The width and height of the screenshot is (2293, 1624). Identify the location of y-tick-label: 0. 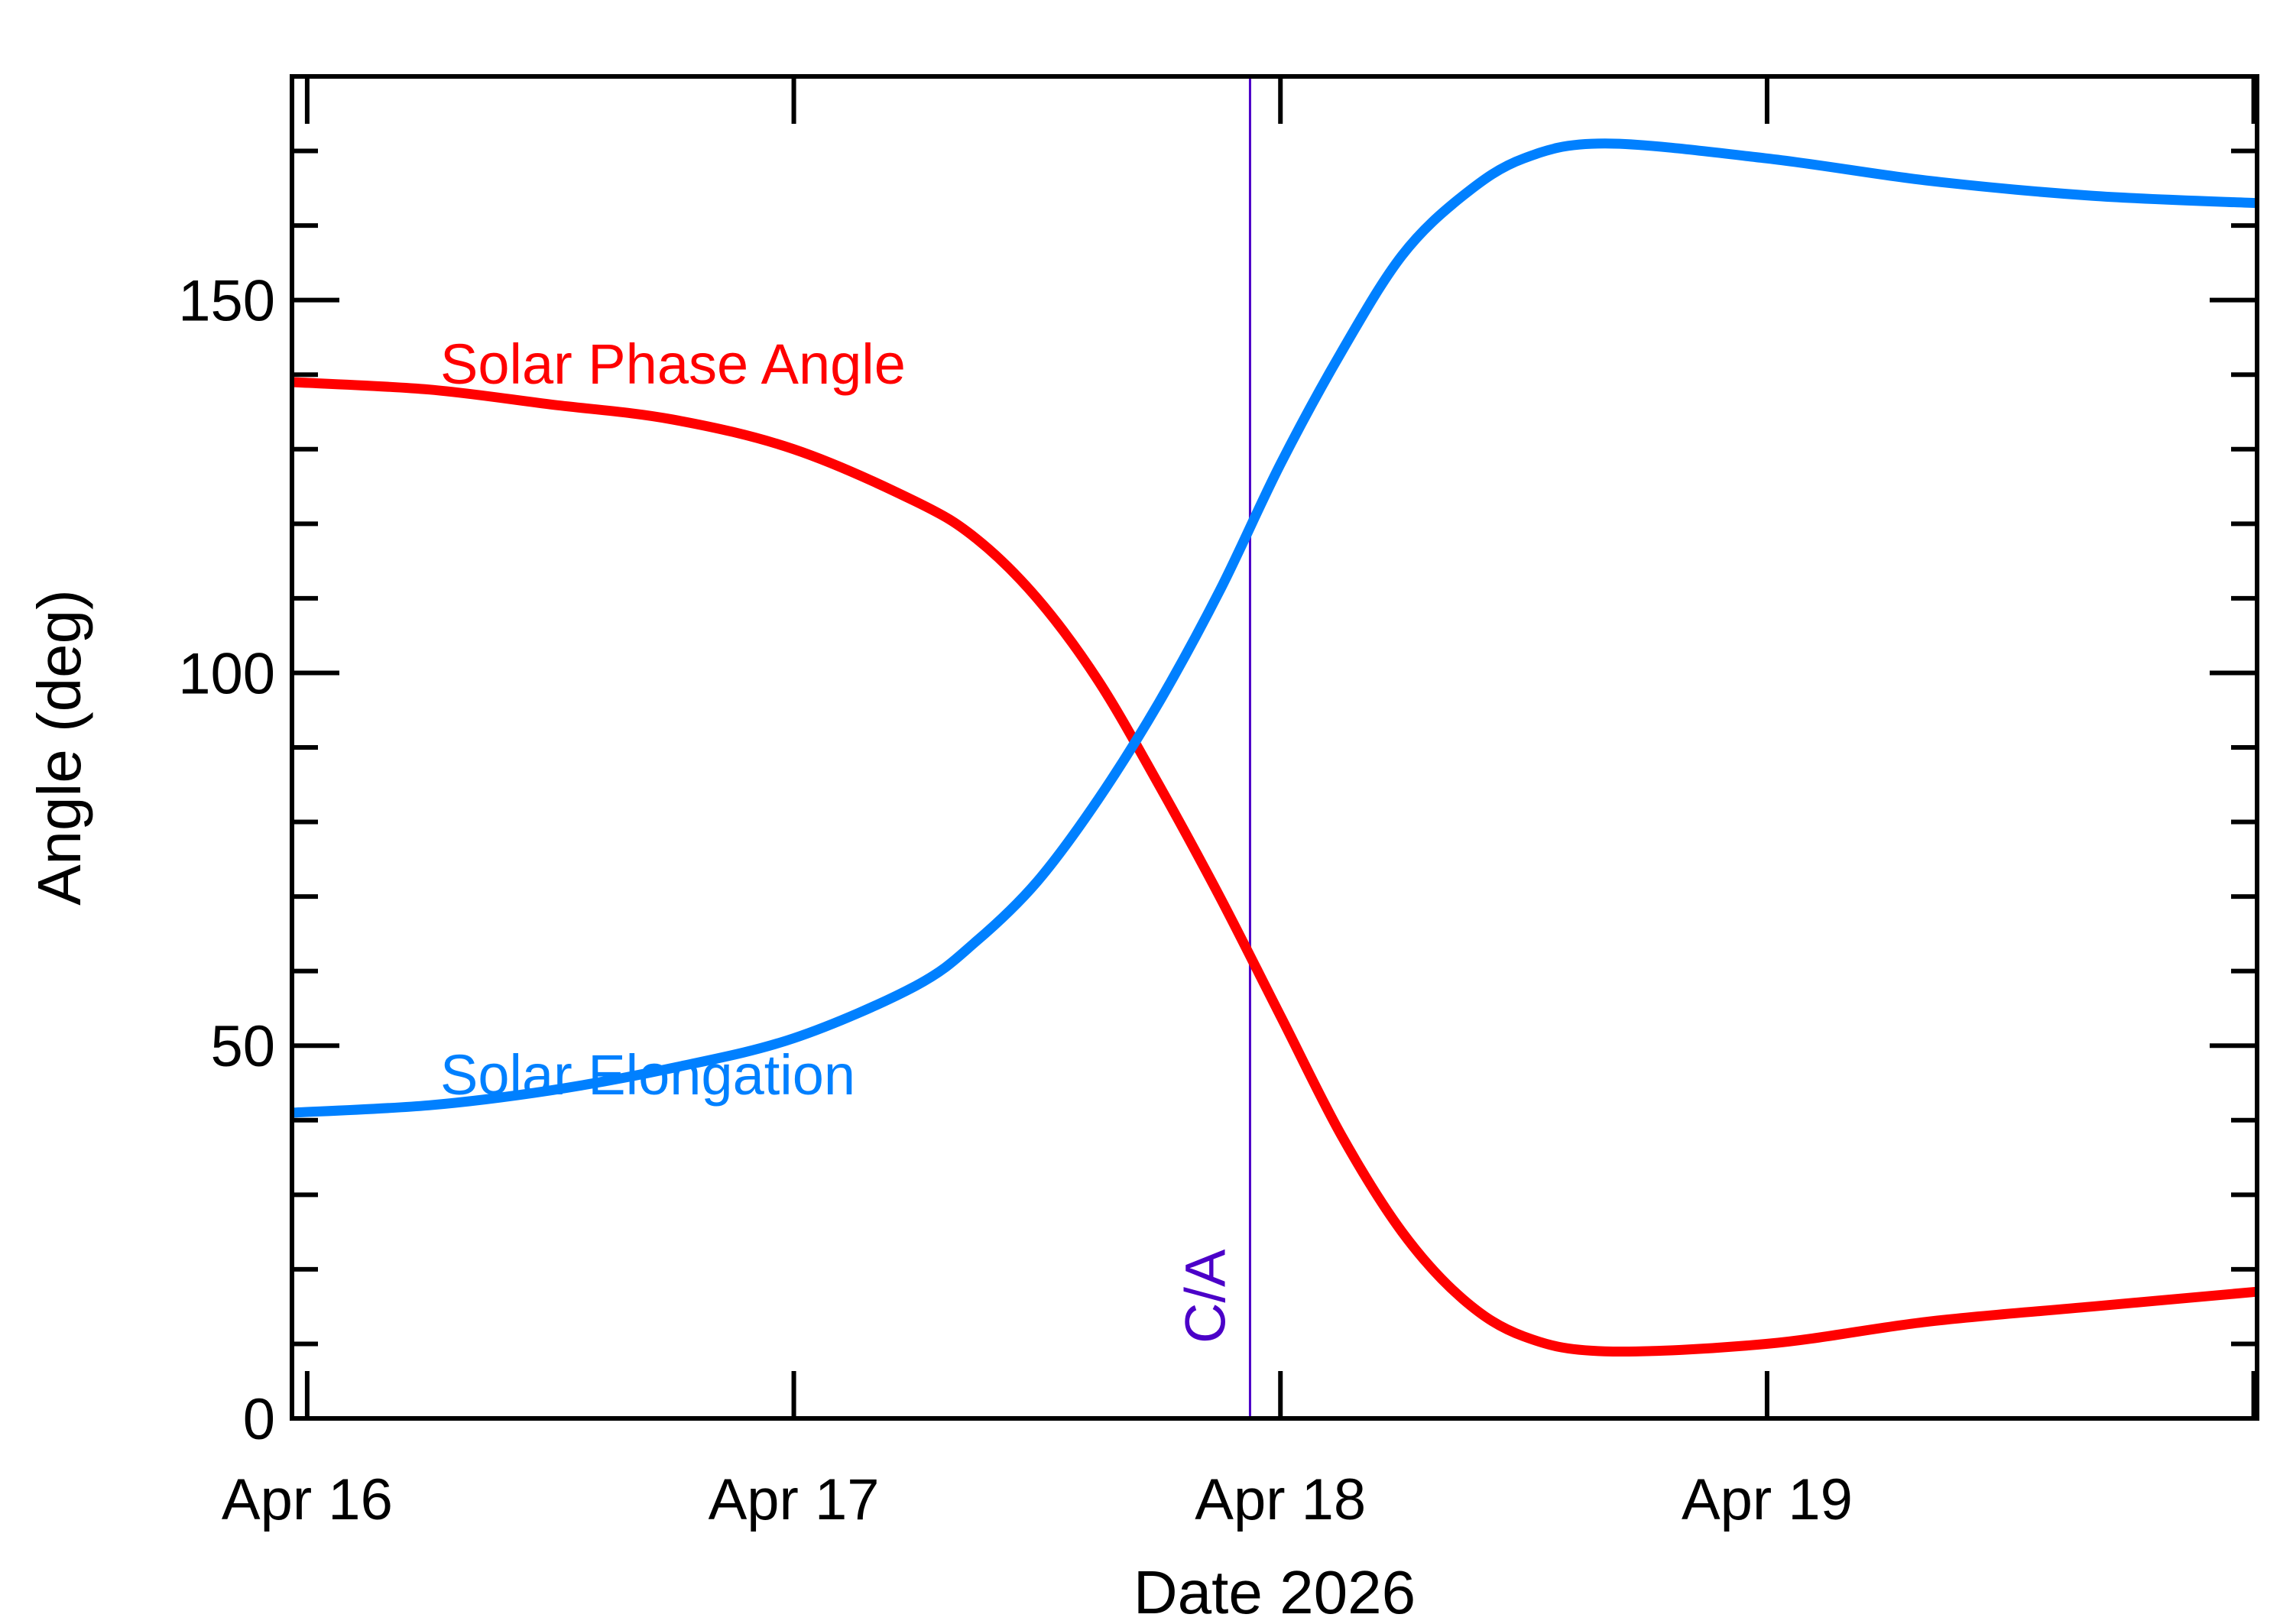
(259, 1419).